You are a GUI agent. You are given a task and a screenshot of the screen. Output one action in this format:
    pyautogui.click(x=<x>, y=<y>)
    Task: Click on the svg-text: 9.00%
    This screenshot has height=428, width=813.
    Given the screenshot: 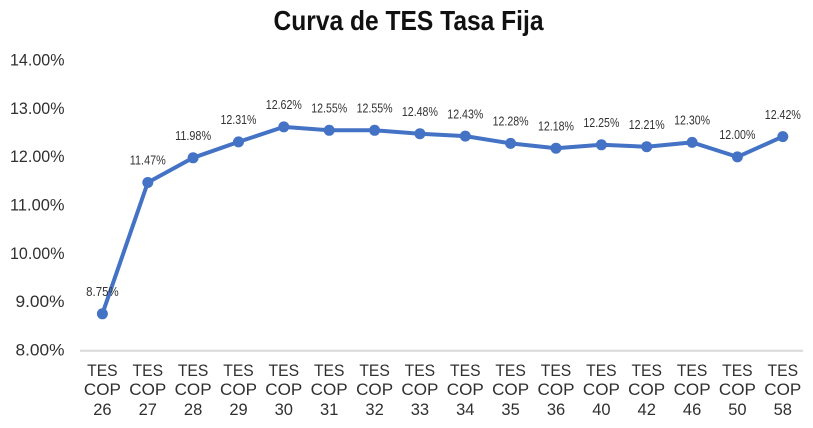 What is the action you would take?
    pyautogui.click(x=40, y=301)
    